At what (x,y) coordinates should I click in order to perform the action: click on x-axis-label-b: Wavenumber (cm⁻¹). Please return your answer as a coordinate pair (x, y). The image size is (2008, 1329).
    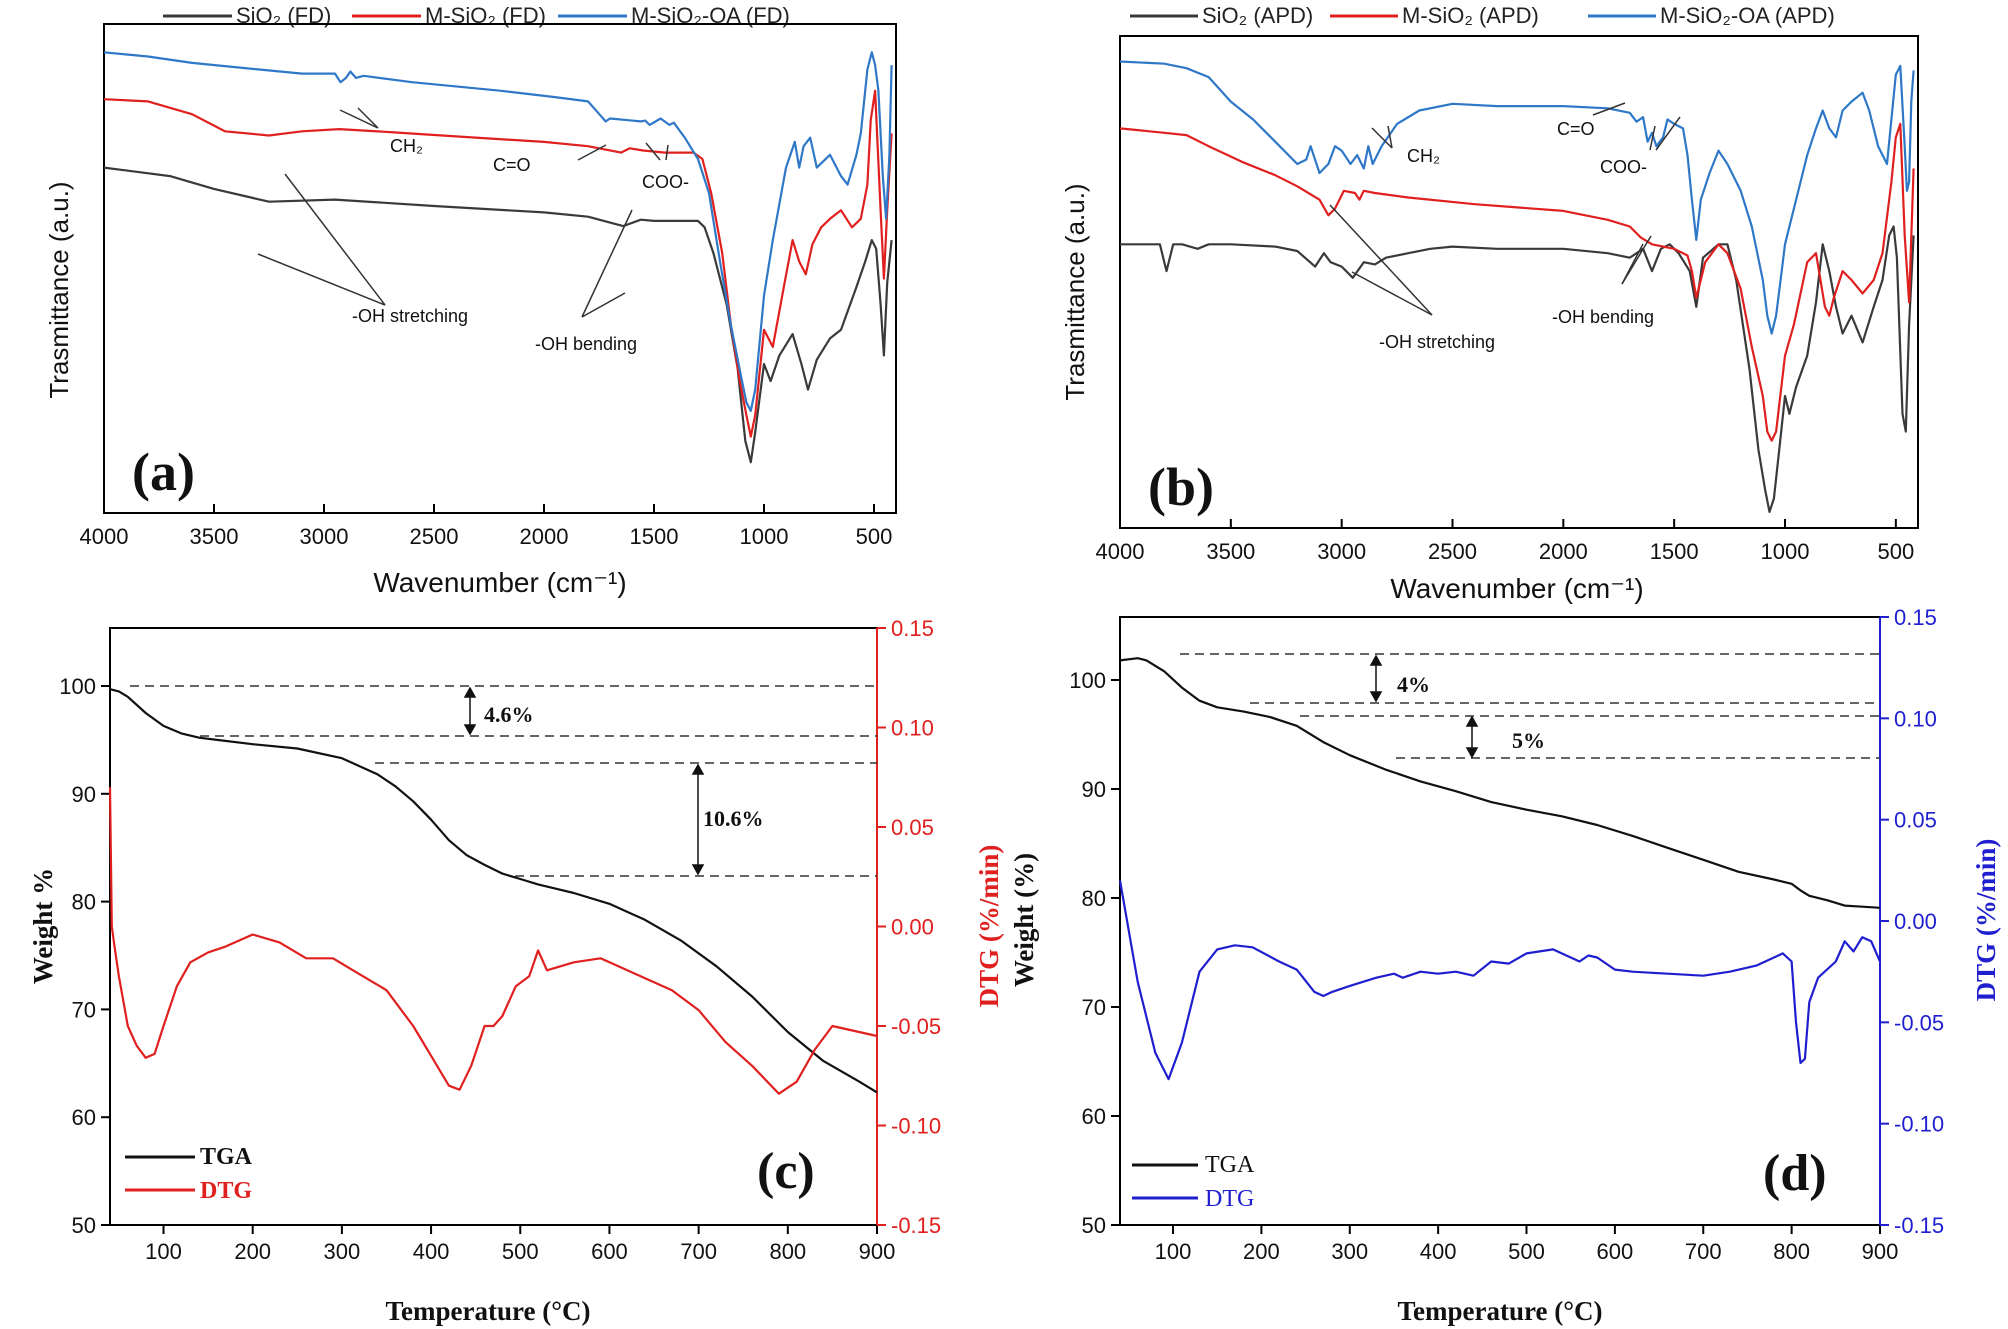
    Looking at the image, I should click on (1516, 588).